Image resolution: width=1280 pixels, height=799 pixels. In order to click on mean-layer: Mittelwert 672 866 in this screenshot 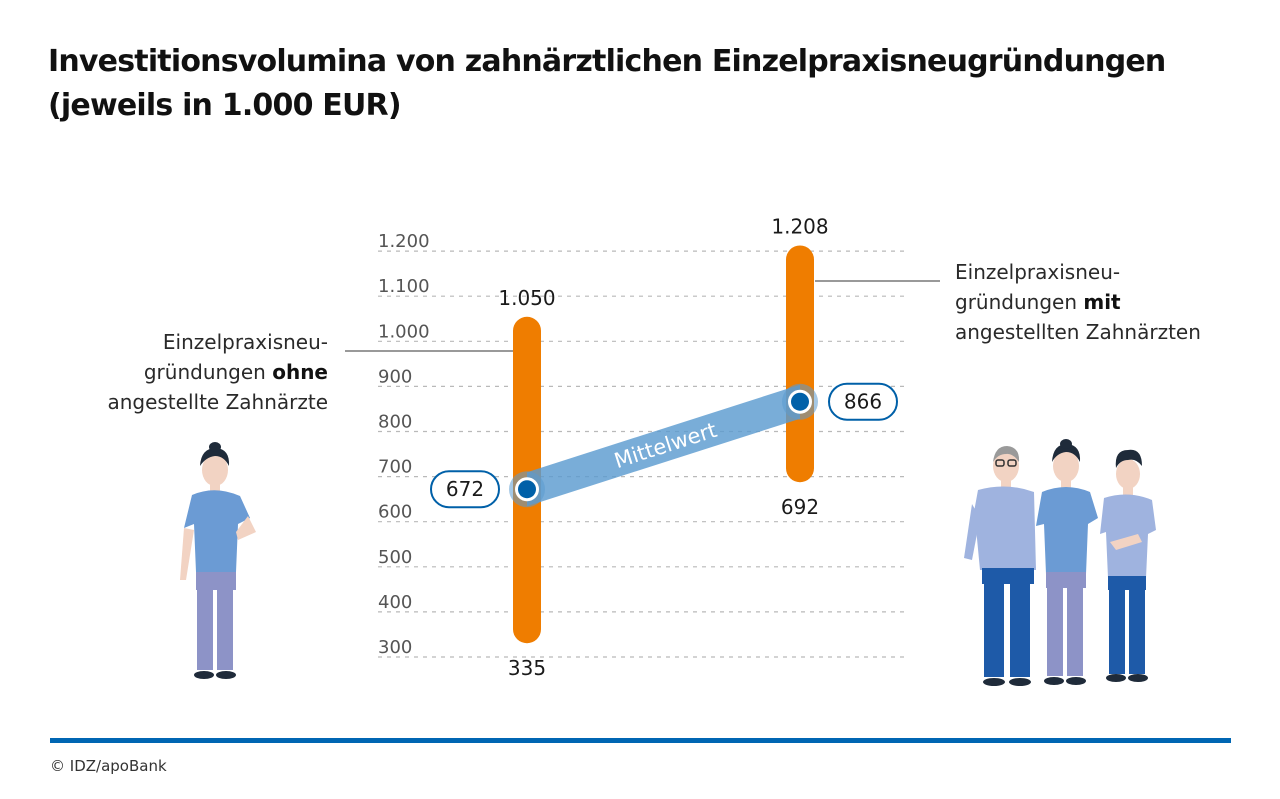, I will do `click(664, 445)`.